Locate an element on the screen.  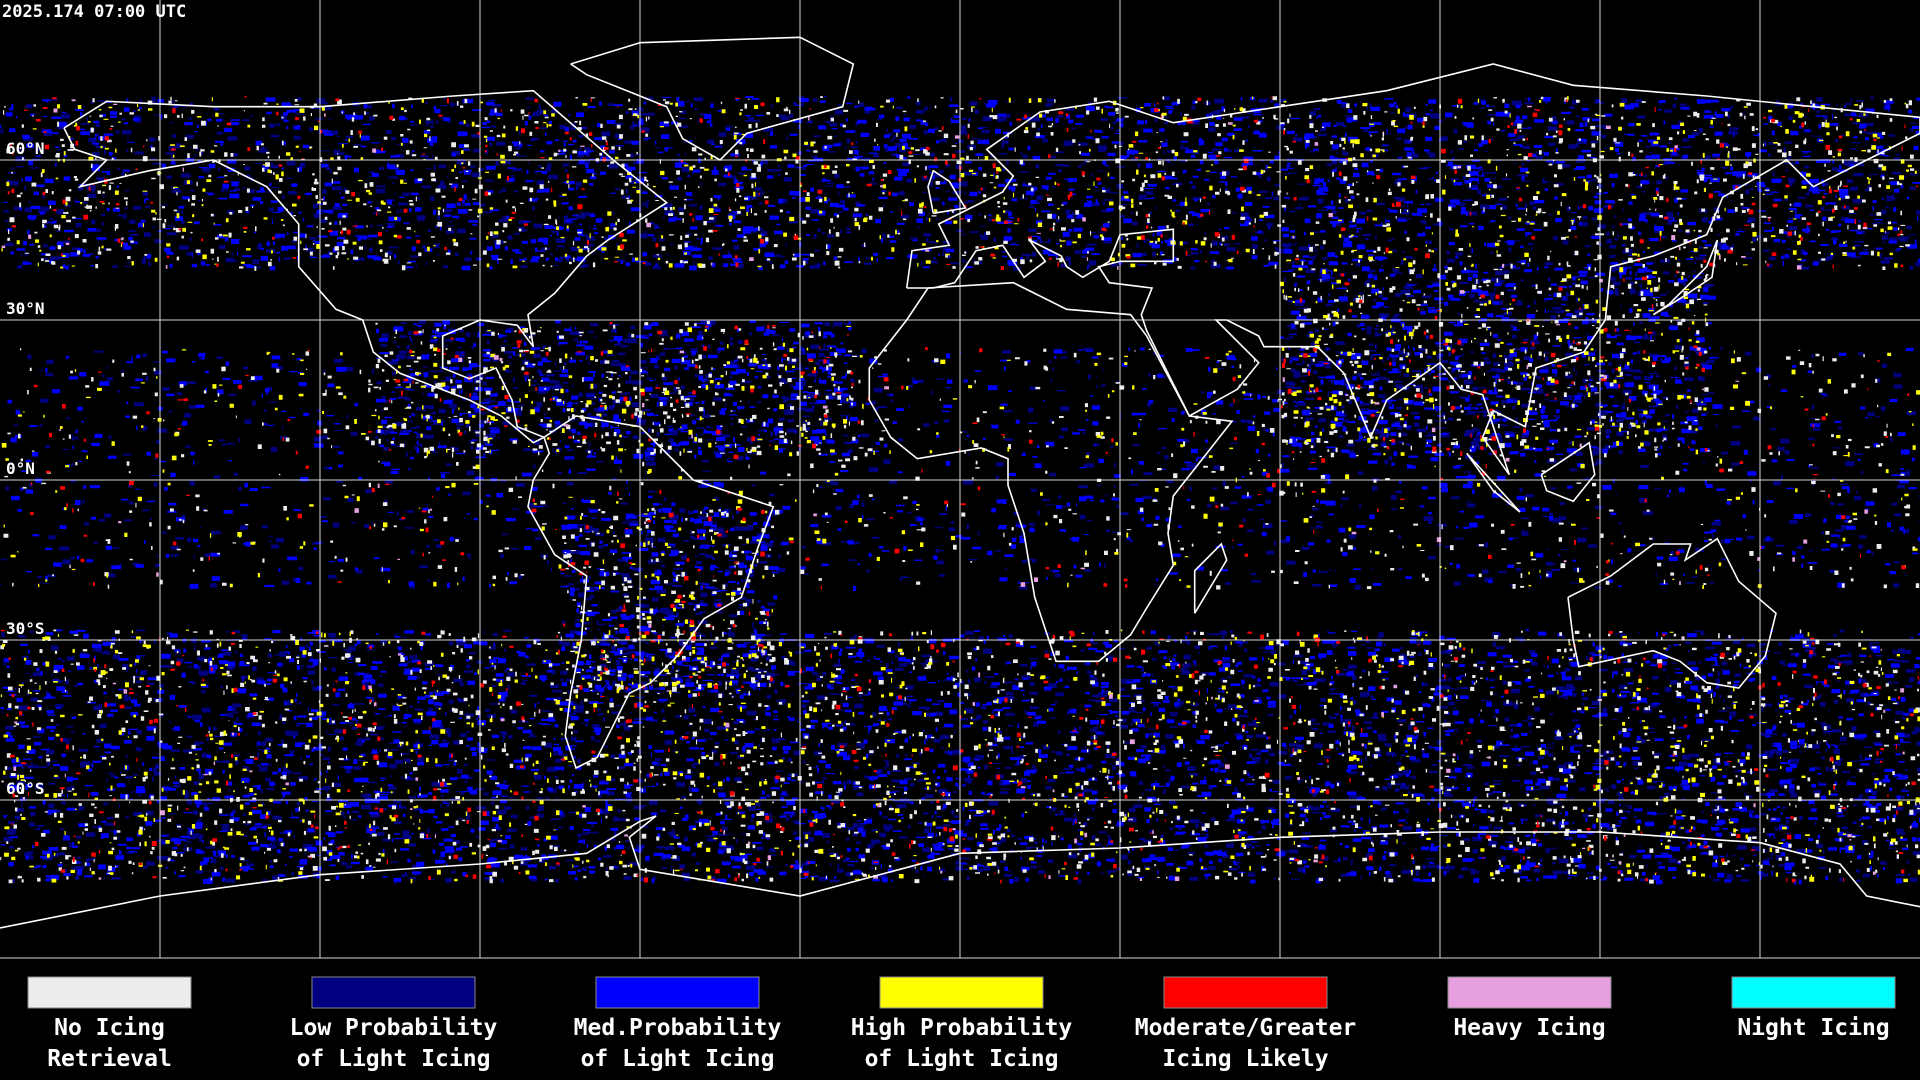
legend-label: Icing Likely is located at coordinates (1245, 1059).